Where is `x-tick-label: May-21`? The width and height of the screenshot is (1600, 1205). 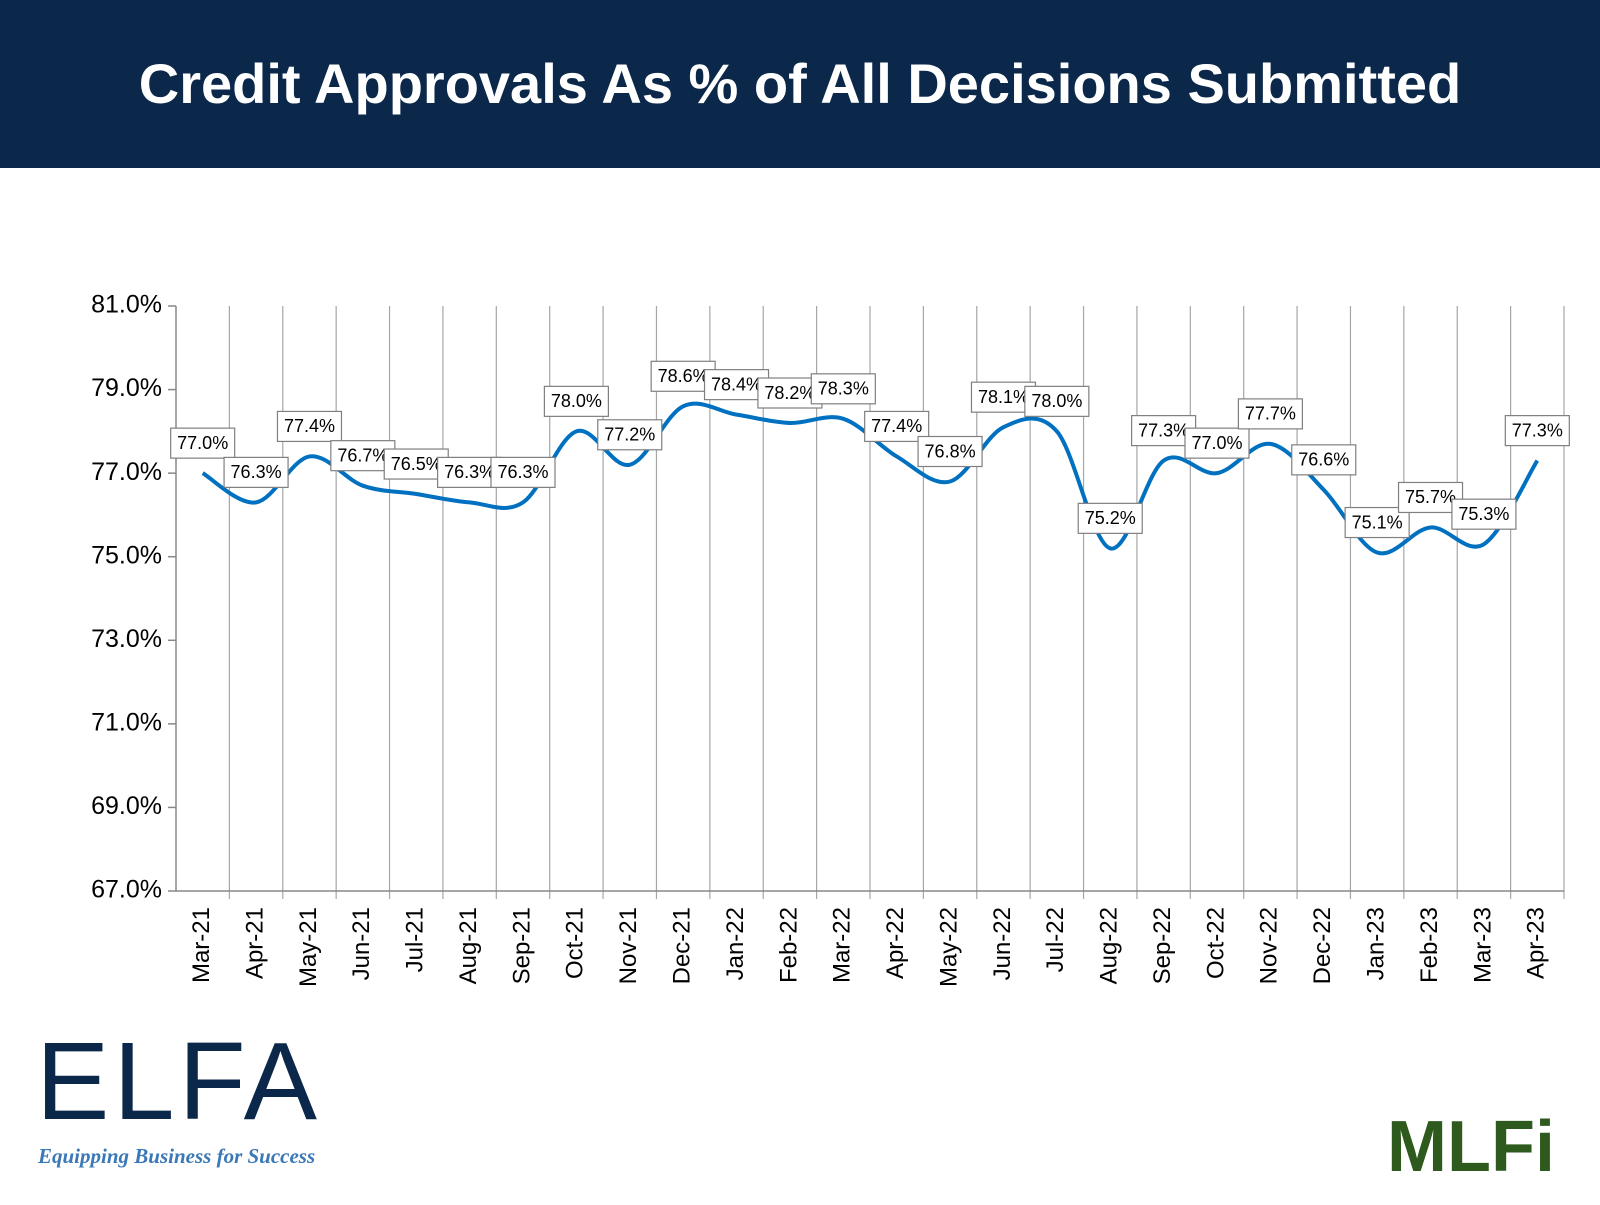
x-tick-label: May-21 is located at coordinates (308, 947).